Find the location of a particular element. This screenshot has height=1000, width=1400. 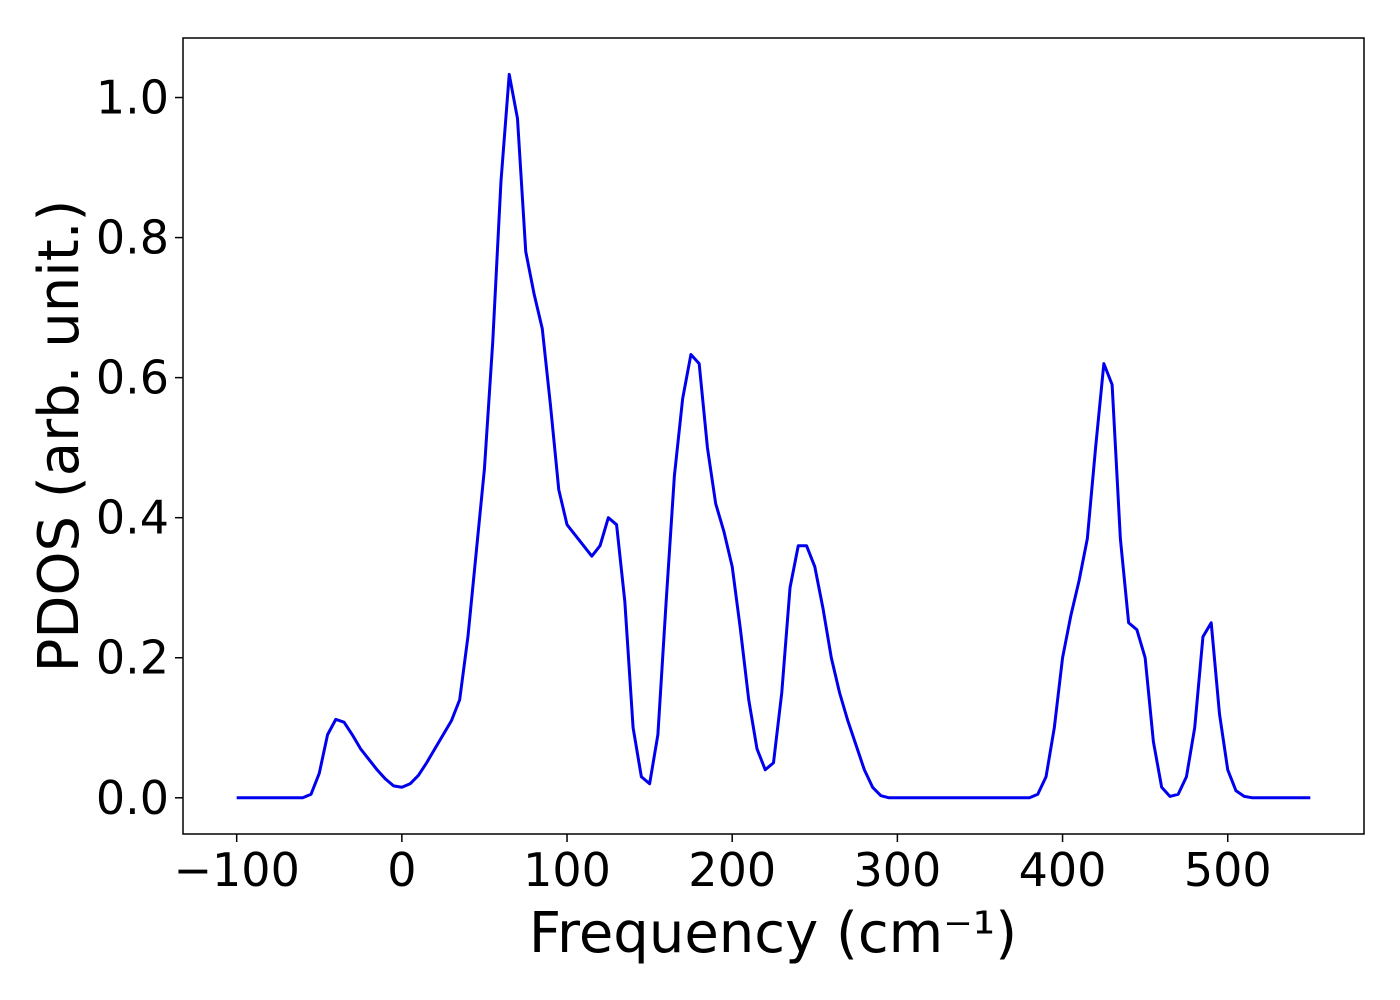

y-tick-label: 1.0 is located at coordinates (132, 98).